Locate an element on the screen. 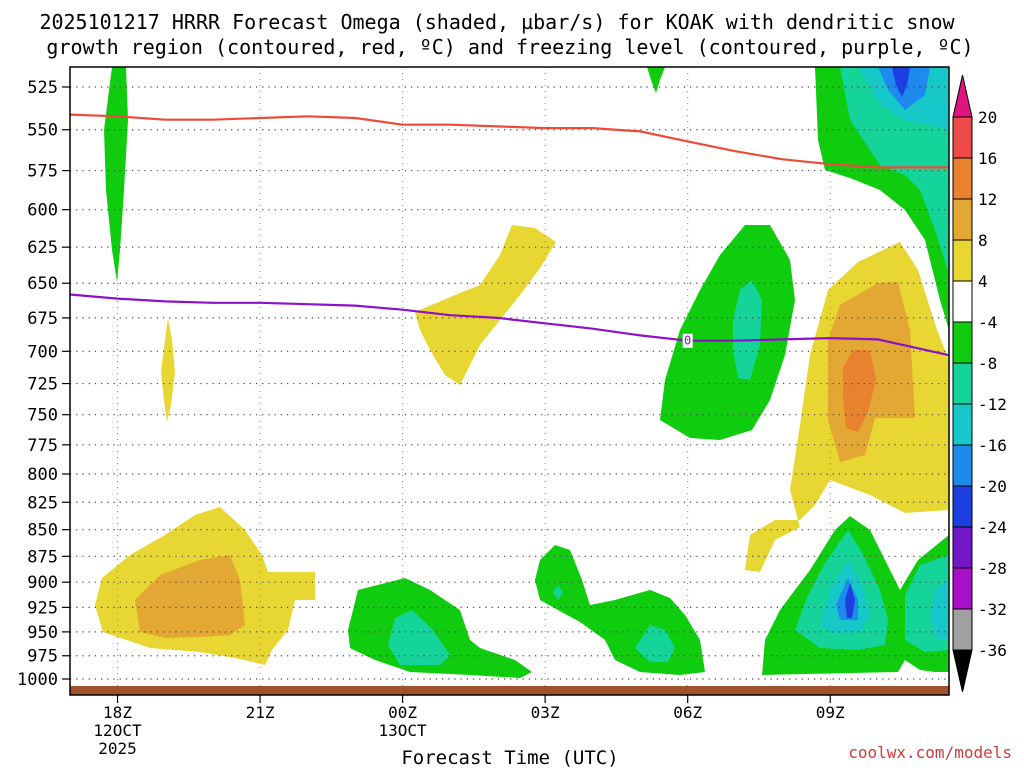  colorbar-over-triangle is located at coordinates (962, 96).